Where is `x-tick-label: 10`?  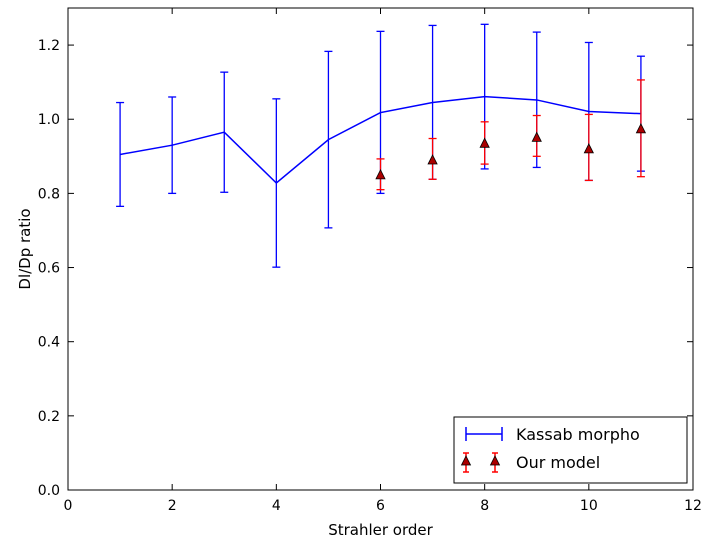 x-tick-label: 10 is located at coordinates (589, 506).